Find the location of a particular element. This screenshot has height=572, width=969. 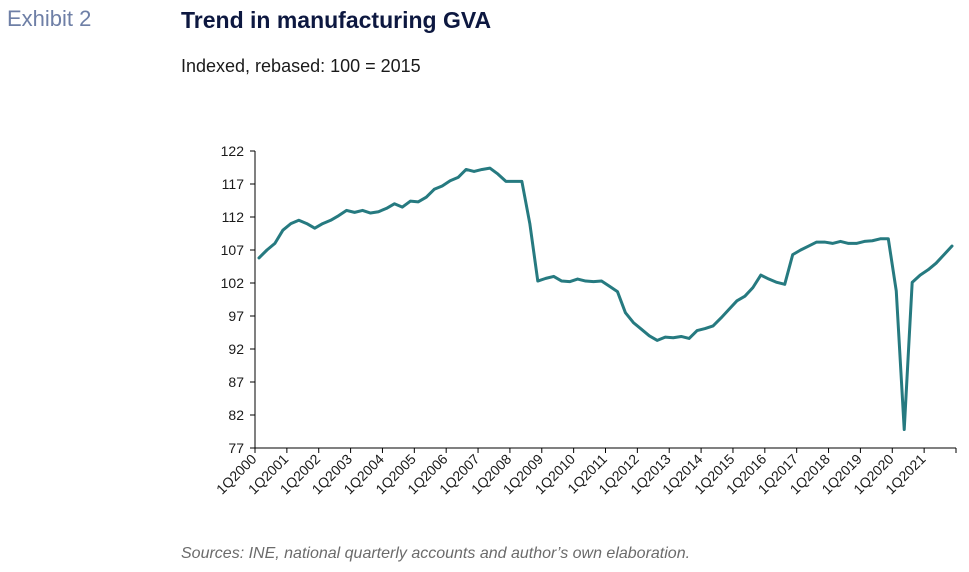

chart-subtitle: Indexed, rebased: 100 = 2015 is located at coordinates (301, 66).